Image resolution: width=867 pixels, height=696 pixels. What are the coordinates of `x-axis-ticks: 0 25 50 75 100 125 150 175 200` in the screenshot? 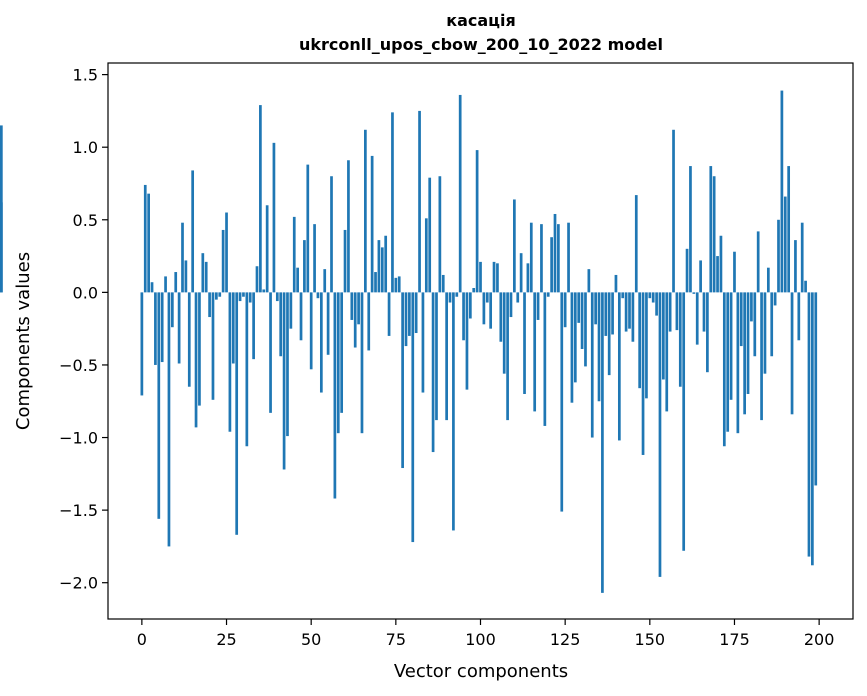 It's located at (486, 634).